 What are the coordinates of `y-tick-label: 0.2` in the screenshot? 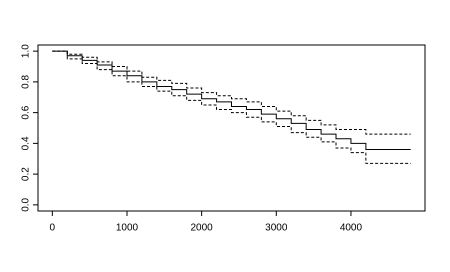 It's located at (26, 174).